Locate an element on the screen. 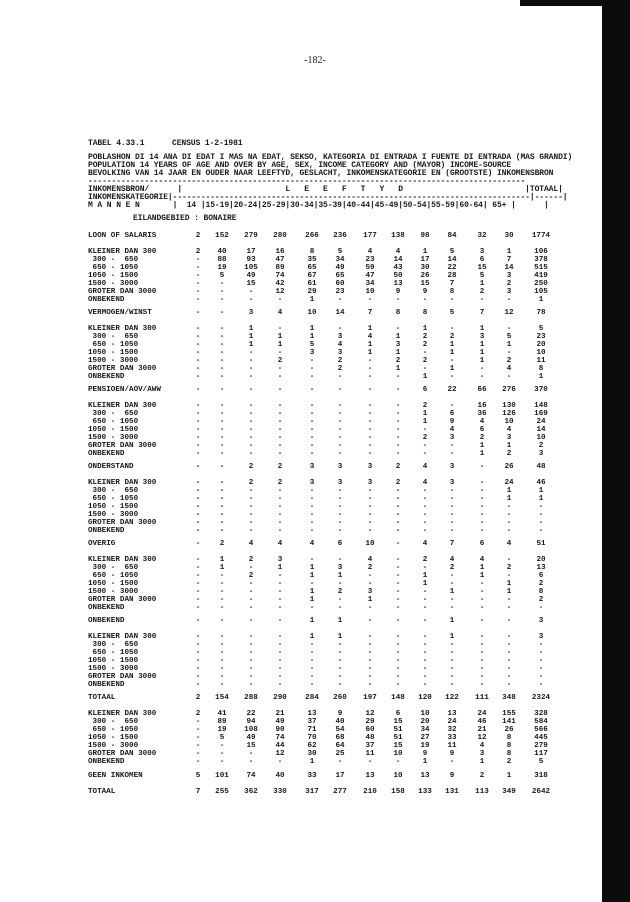  section-row: VERMOGEN/WINST - -3 4 10 14 7 8 8 5 7 12 78 is located at coordinates (328, 313).